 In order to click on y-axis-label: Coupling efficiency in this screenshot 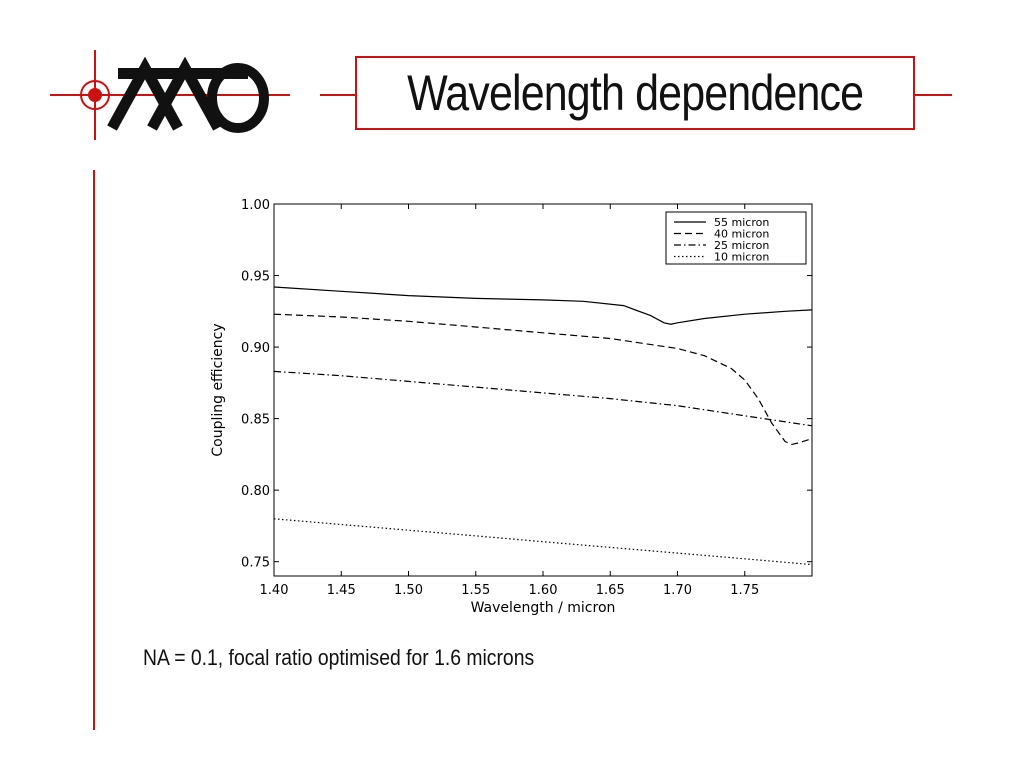, I will do `click(218, 389)`.